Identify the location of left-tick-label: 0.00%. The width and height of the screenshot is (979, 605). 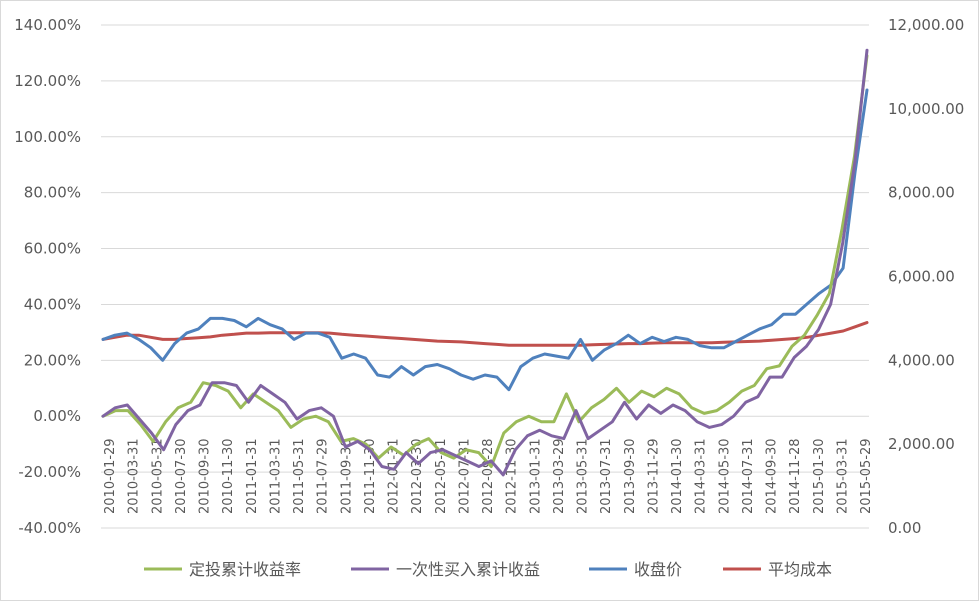
(57, 416).